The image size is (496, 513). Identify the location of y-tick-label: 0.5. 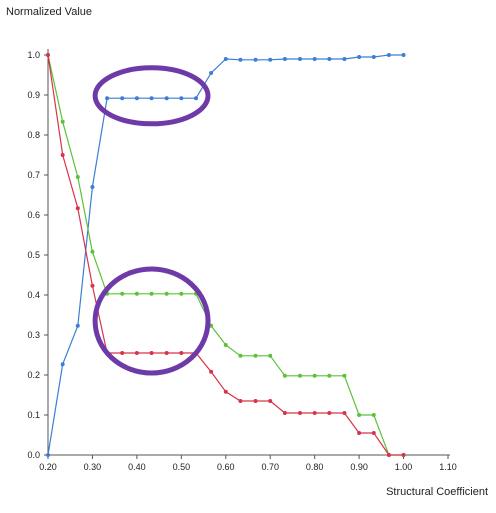
(33, 255).